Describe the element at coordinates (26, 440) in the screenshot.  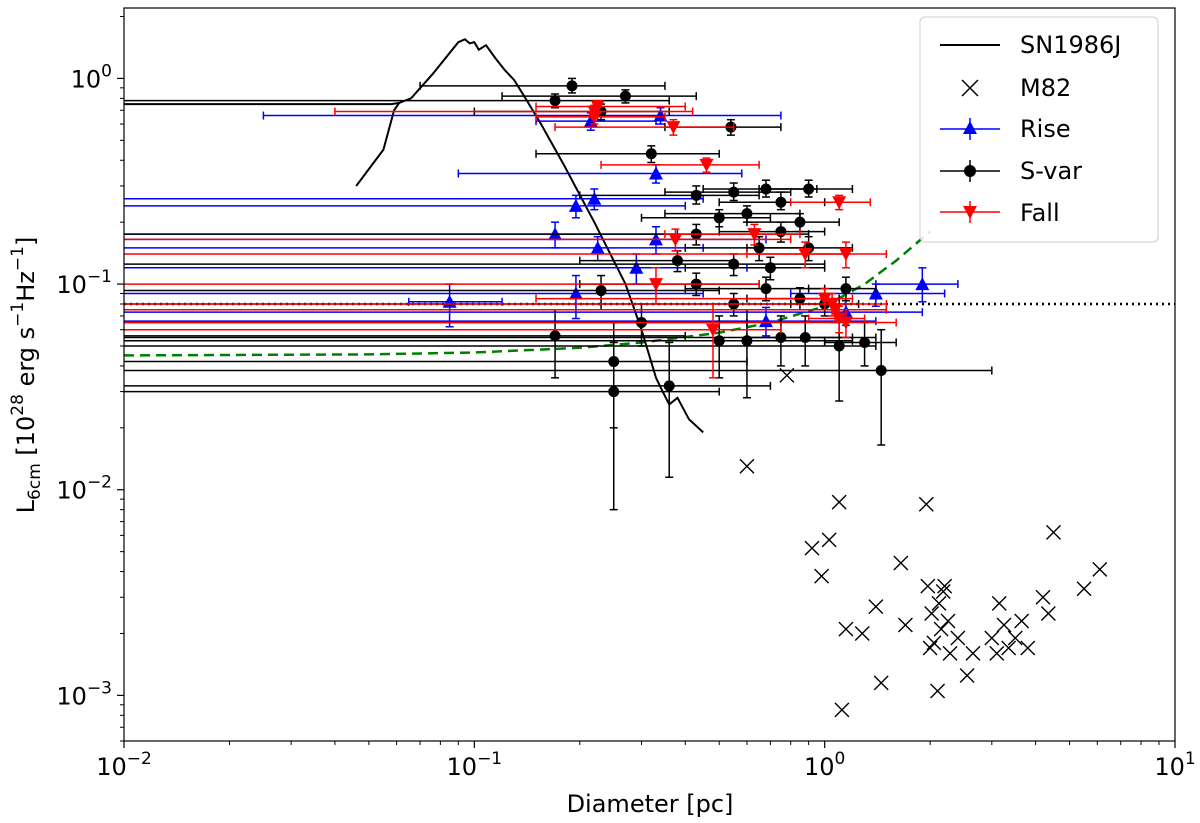
I see `y-label-open: [10` at that location.